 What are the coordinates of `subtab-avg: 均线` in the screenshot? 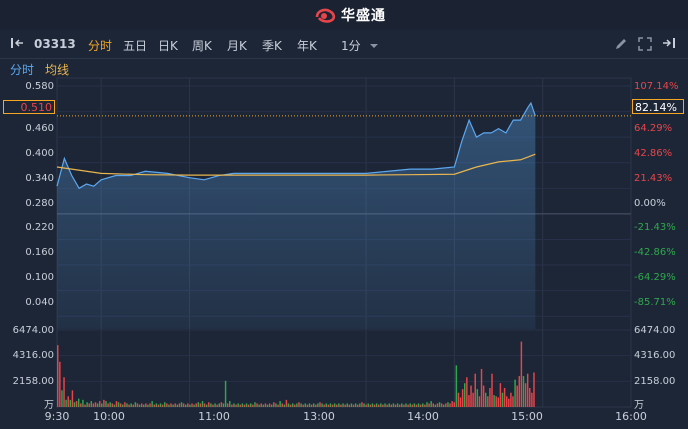 It's located at (57, 70).